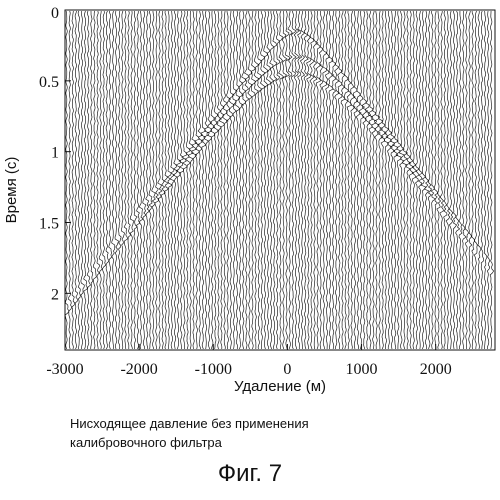  Describe the element at coordinates (55, 13) in the screenshot. I see `y-tick-label: 0` at that location.